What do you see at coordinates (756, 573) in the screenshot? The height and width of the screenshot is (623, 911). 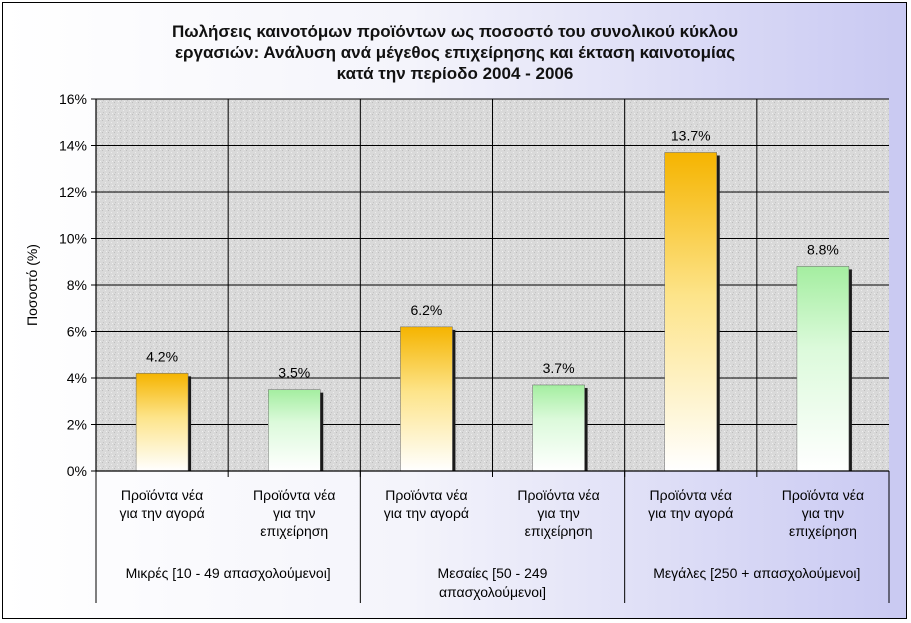 I see `group-label: Μεγάλες [250 + απασχολούμενοι]` at bounding box center [756, 573].